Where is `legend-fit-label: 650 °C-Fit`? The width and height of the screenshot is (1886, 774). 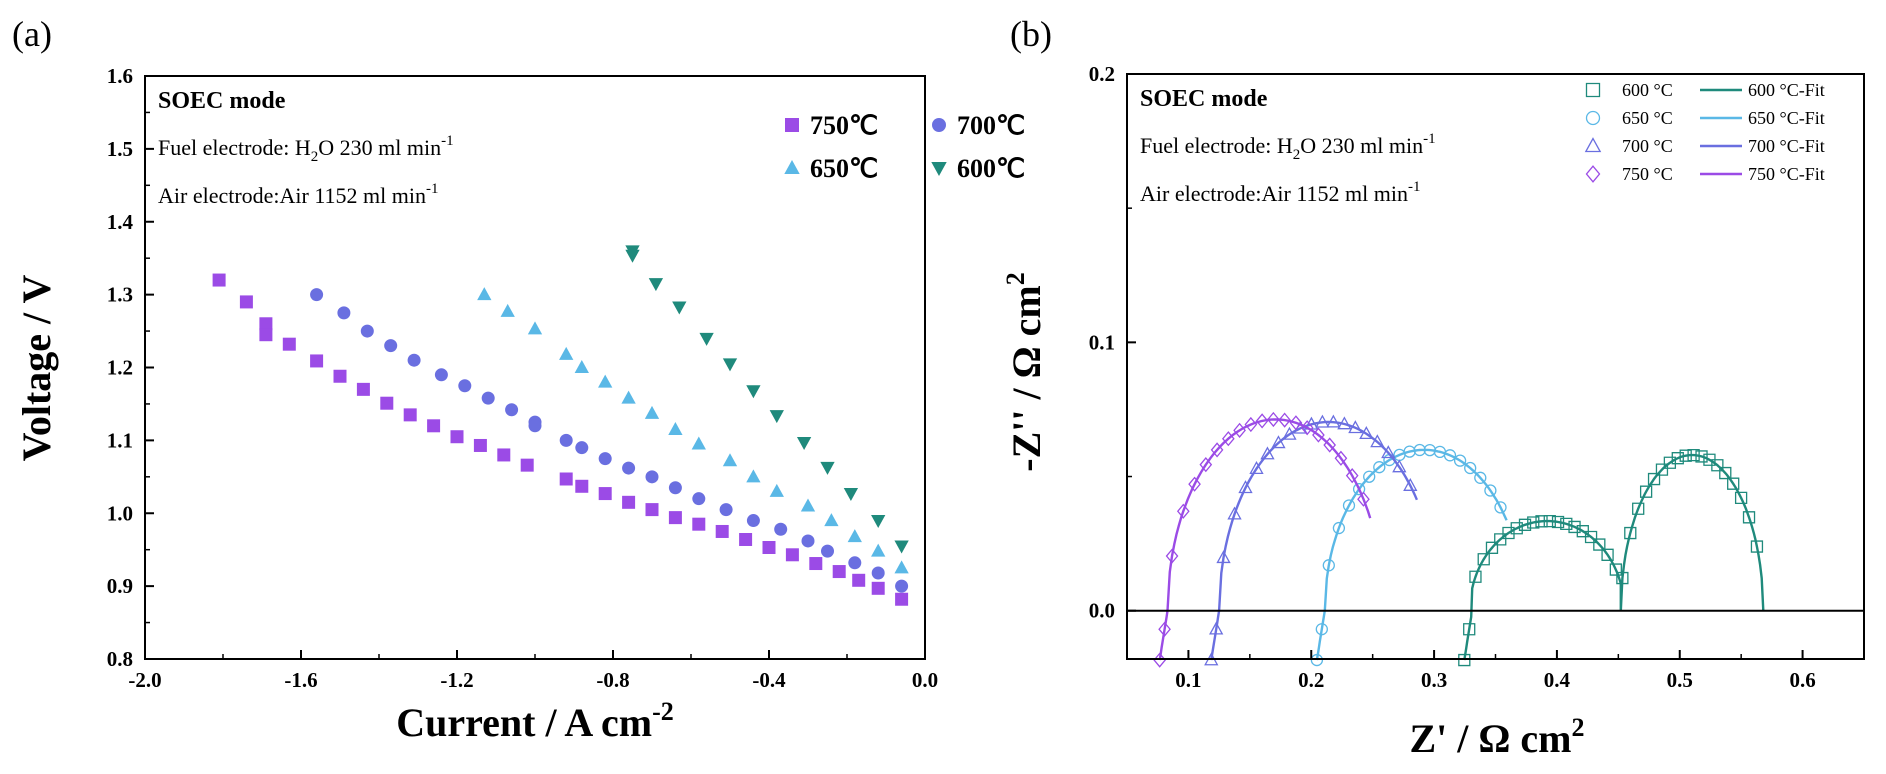 legend-fit-label: 650 °C-Fit is located at coordinates (1786, 118).